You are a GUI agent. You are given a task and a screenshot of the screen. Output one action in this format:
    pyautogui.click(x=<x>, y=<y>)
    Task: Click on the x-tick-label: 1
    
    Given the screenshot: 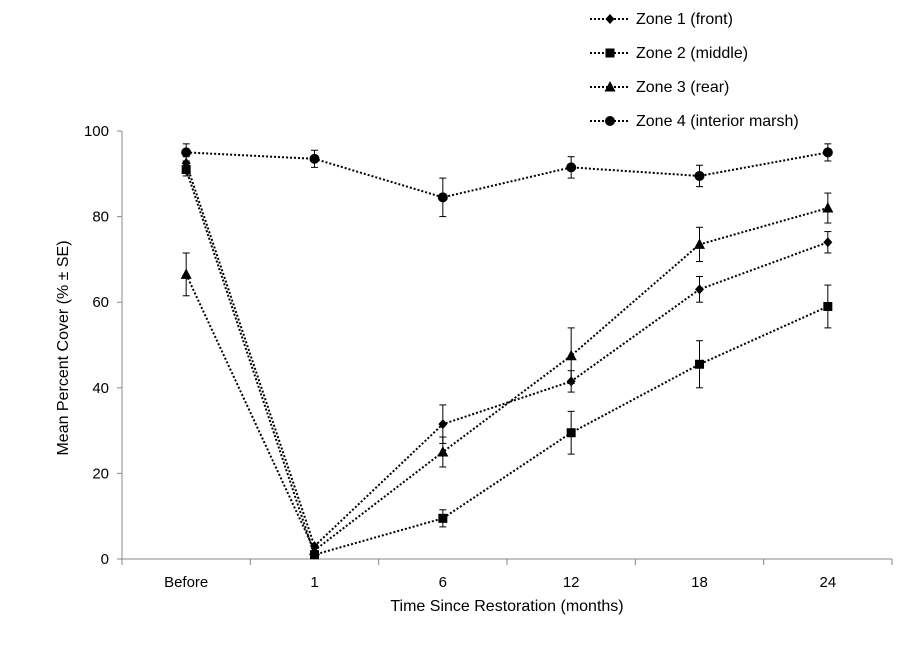 What is the action you would take?
    pyautogui.click(x=314, y=582)
    